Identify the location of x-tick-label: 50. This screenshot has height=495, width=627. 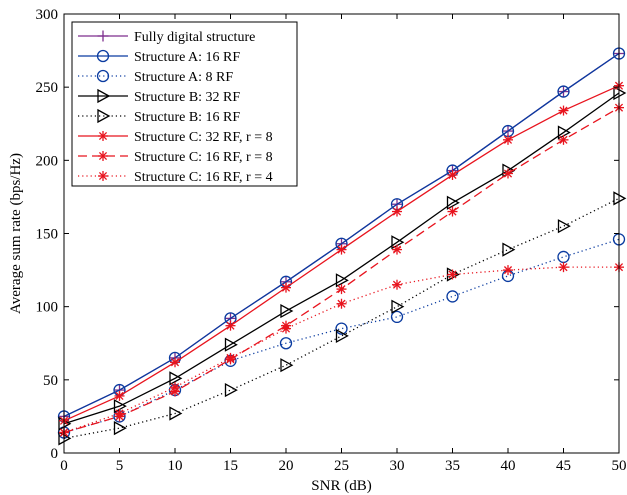
(619, 466).